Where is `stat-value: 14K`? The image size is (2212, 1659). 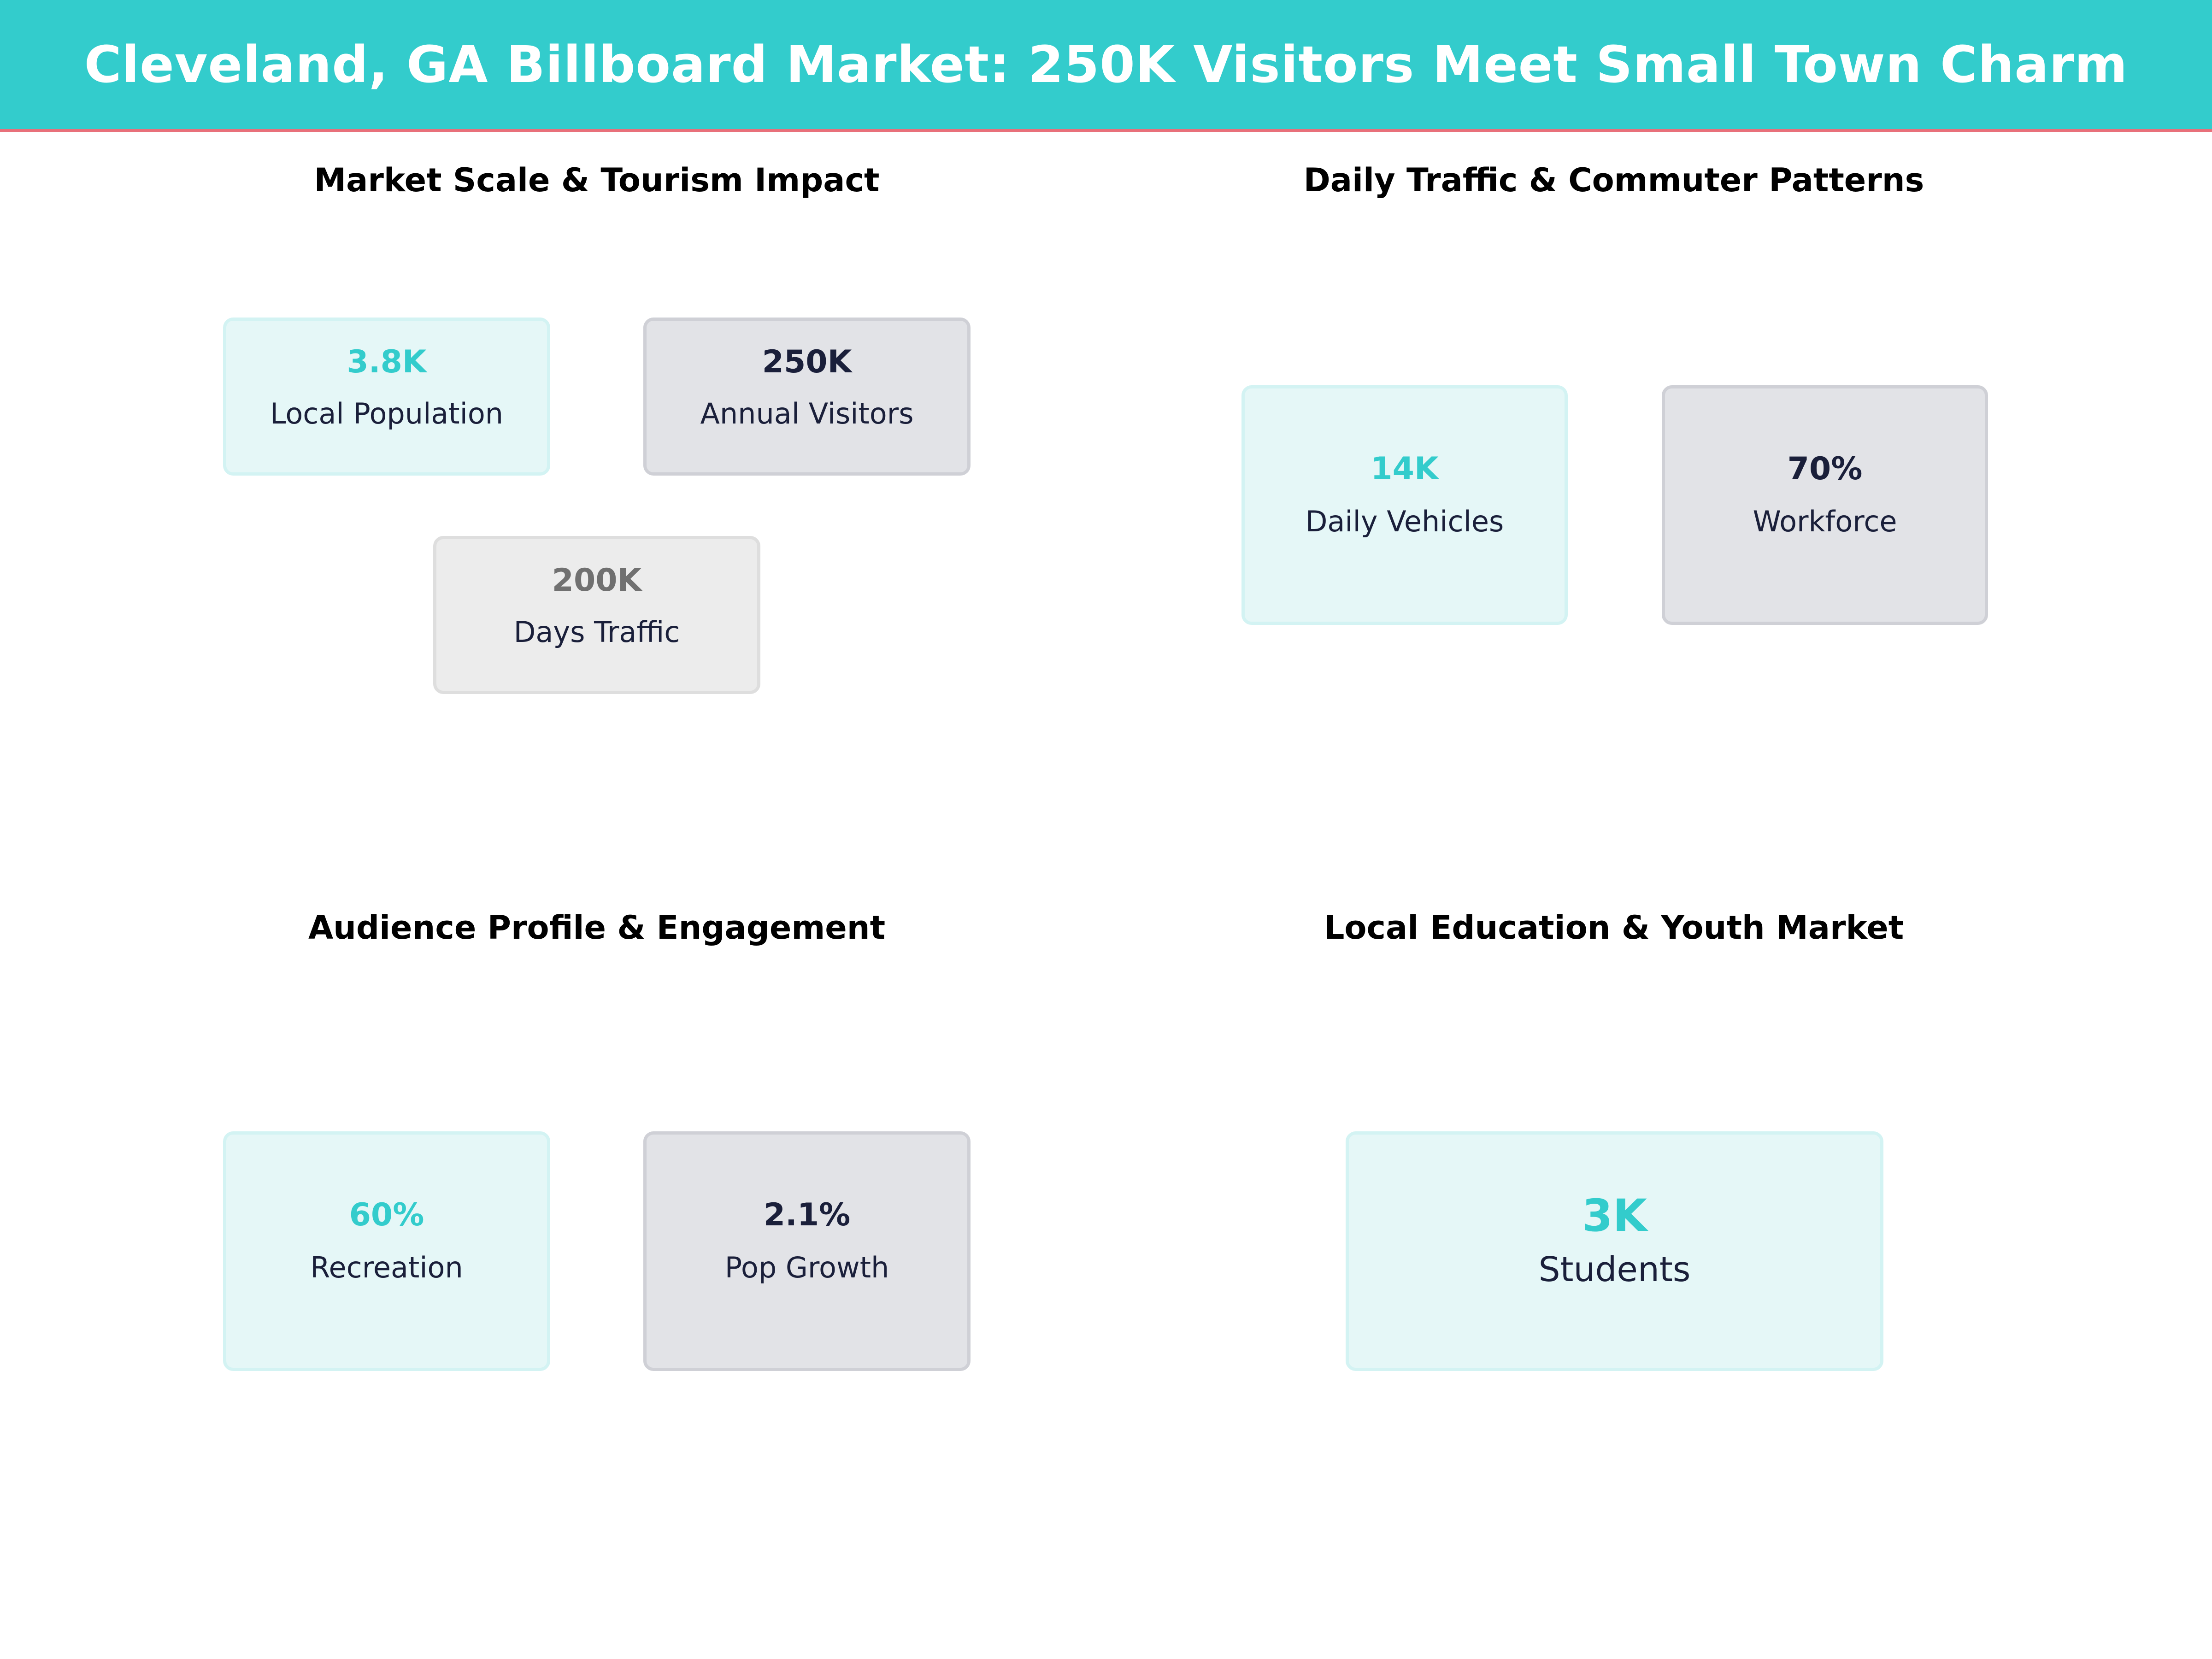 stat-value: 14K is located at coordinates (1405, 469).